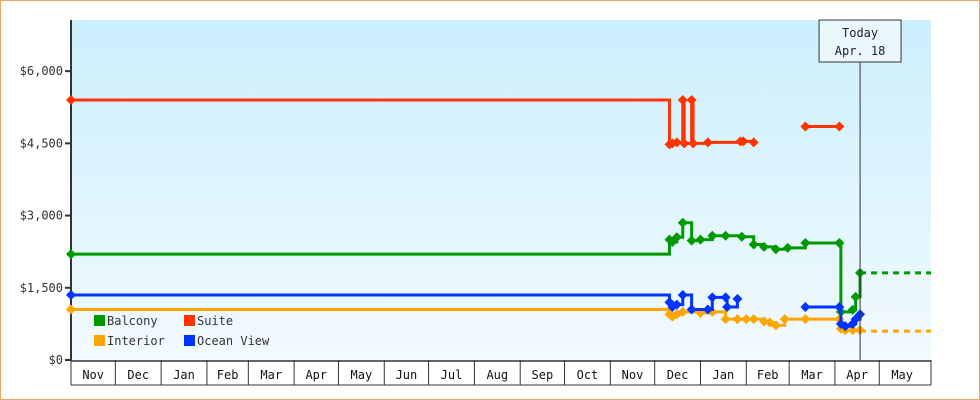 The image size is (980, 400). I want to click on y-tick-label: $0, so click(56, 360).